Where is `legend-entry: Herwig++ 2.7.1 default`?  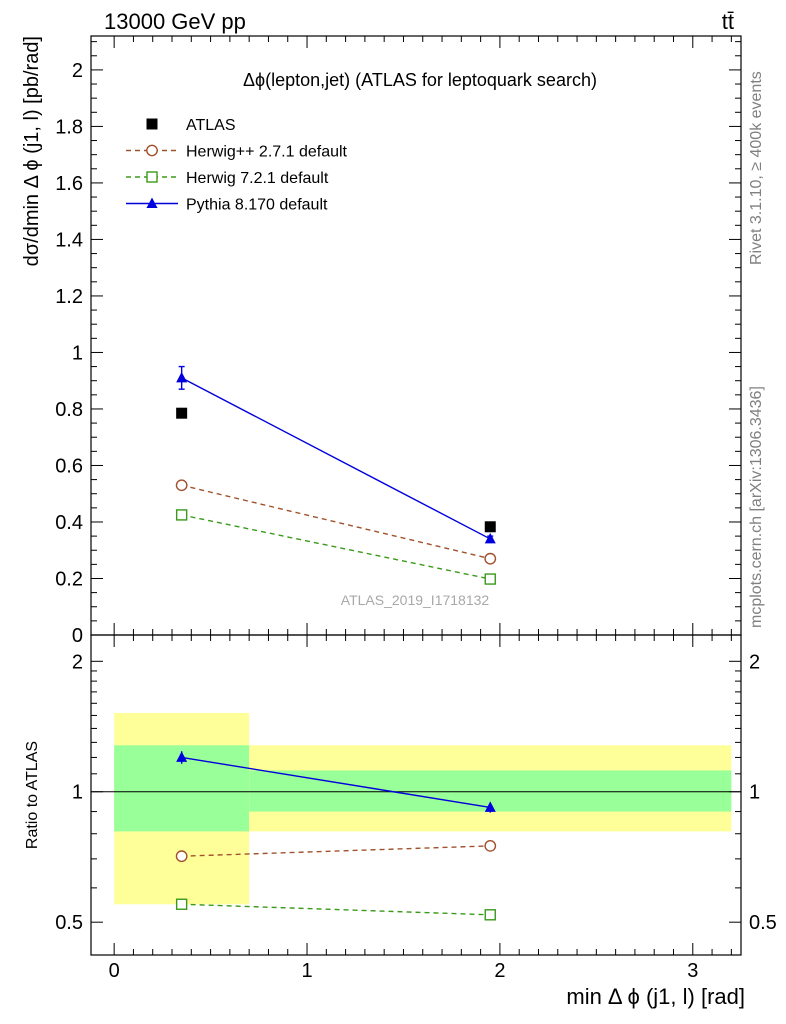
legend-entry: Herwig++ 2.7.1 default is located at coordinates (237, 152).